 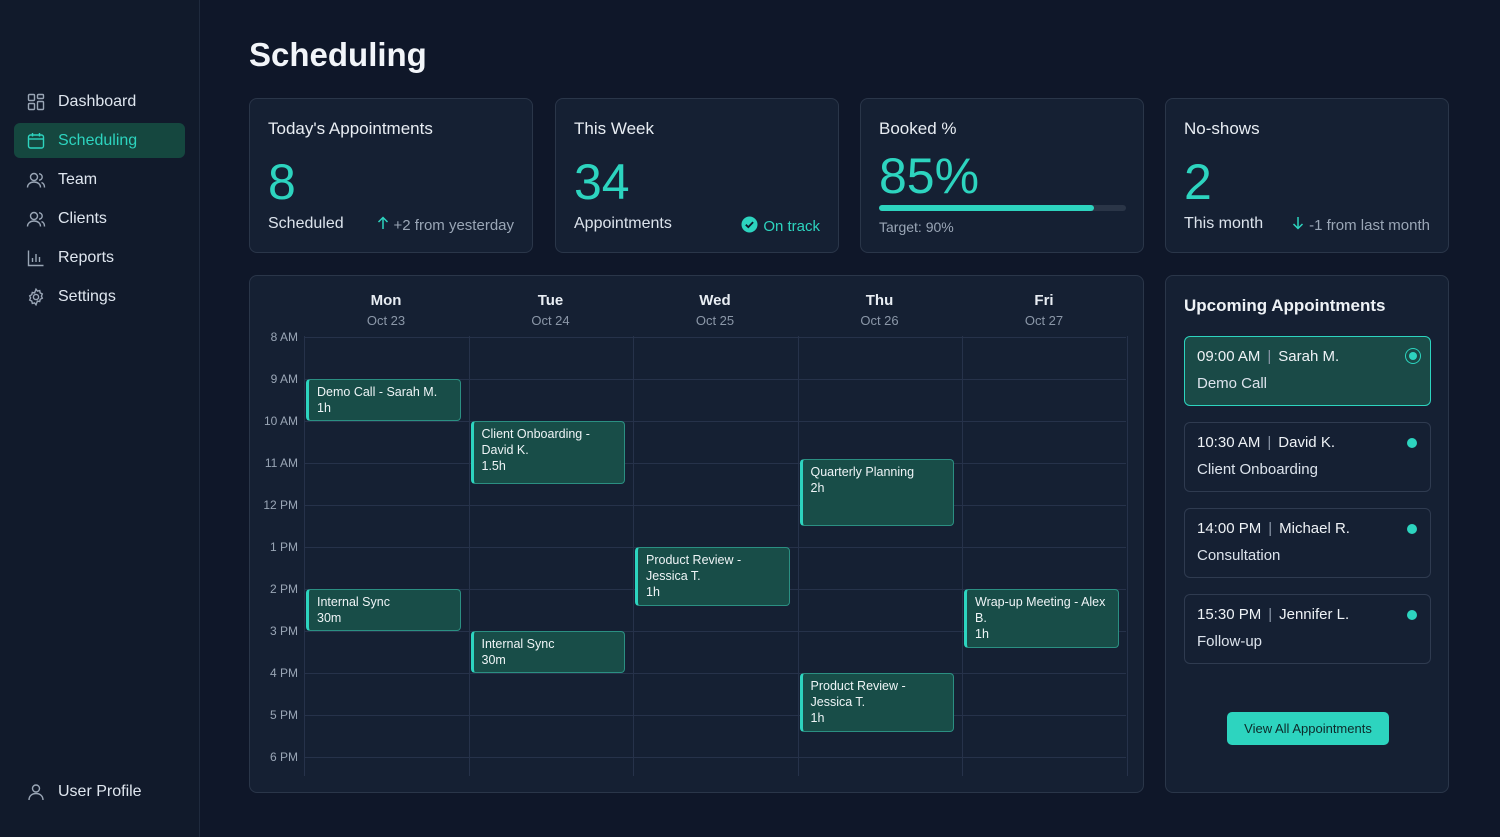 What do you see at coordinates (1232, 383) in the screenshot?
I see `appointment-type: Demo Call` at bounding box center [1232, 383].